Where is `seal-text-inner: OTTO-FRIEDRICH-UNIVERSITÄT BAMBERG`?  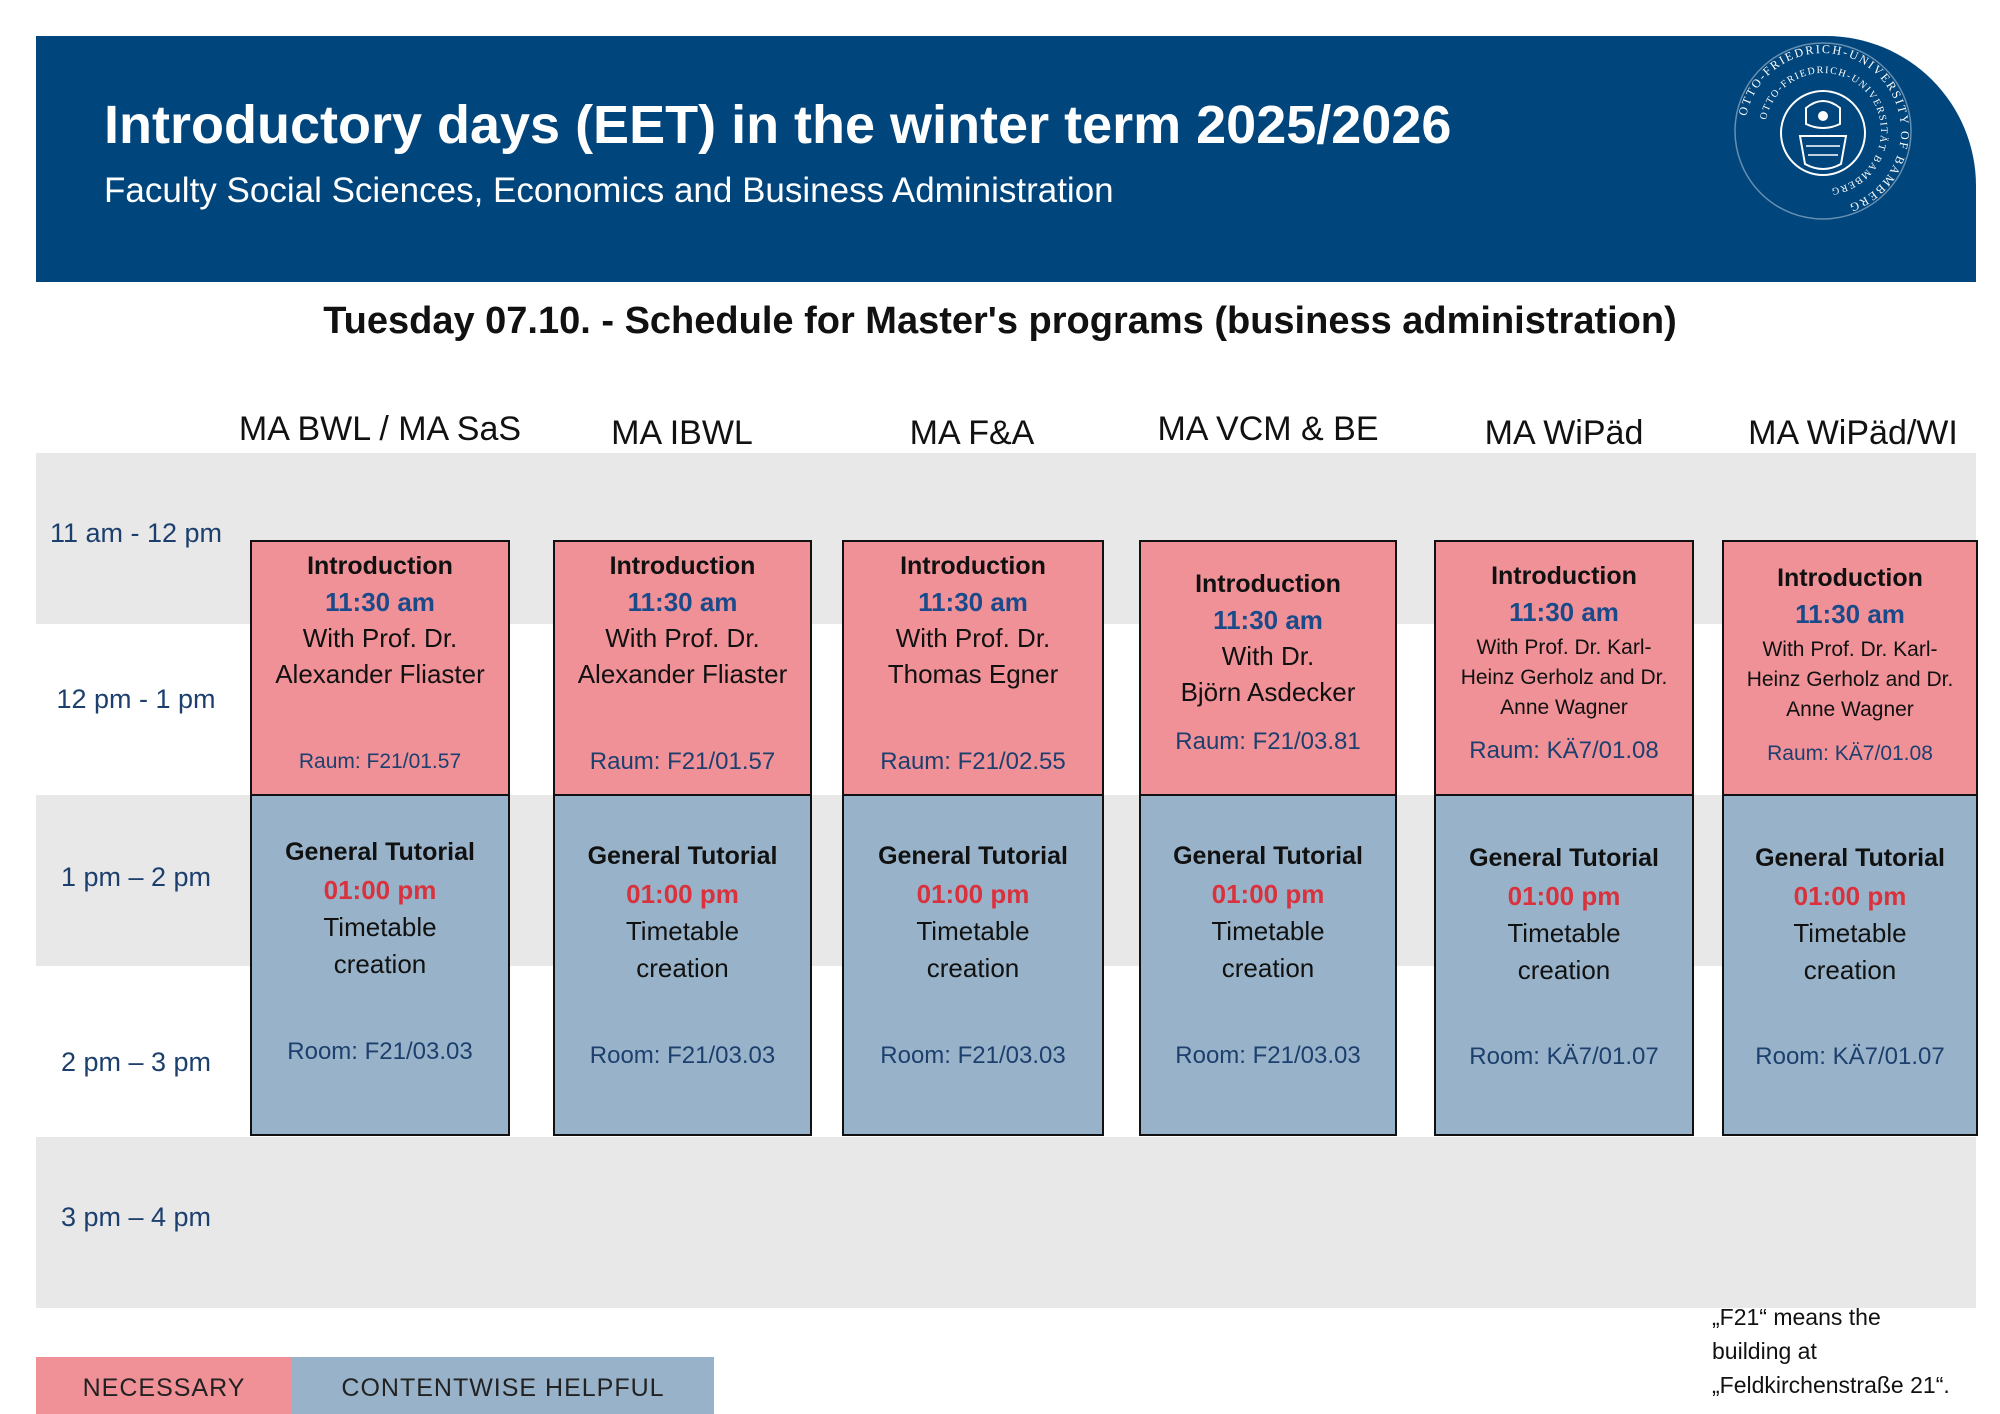 seal-text-inner: OTTO-FRIEDRICH-UNIVERSITÄT BAMBERG is located at coordinates (1823, 131).